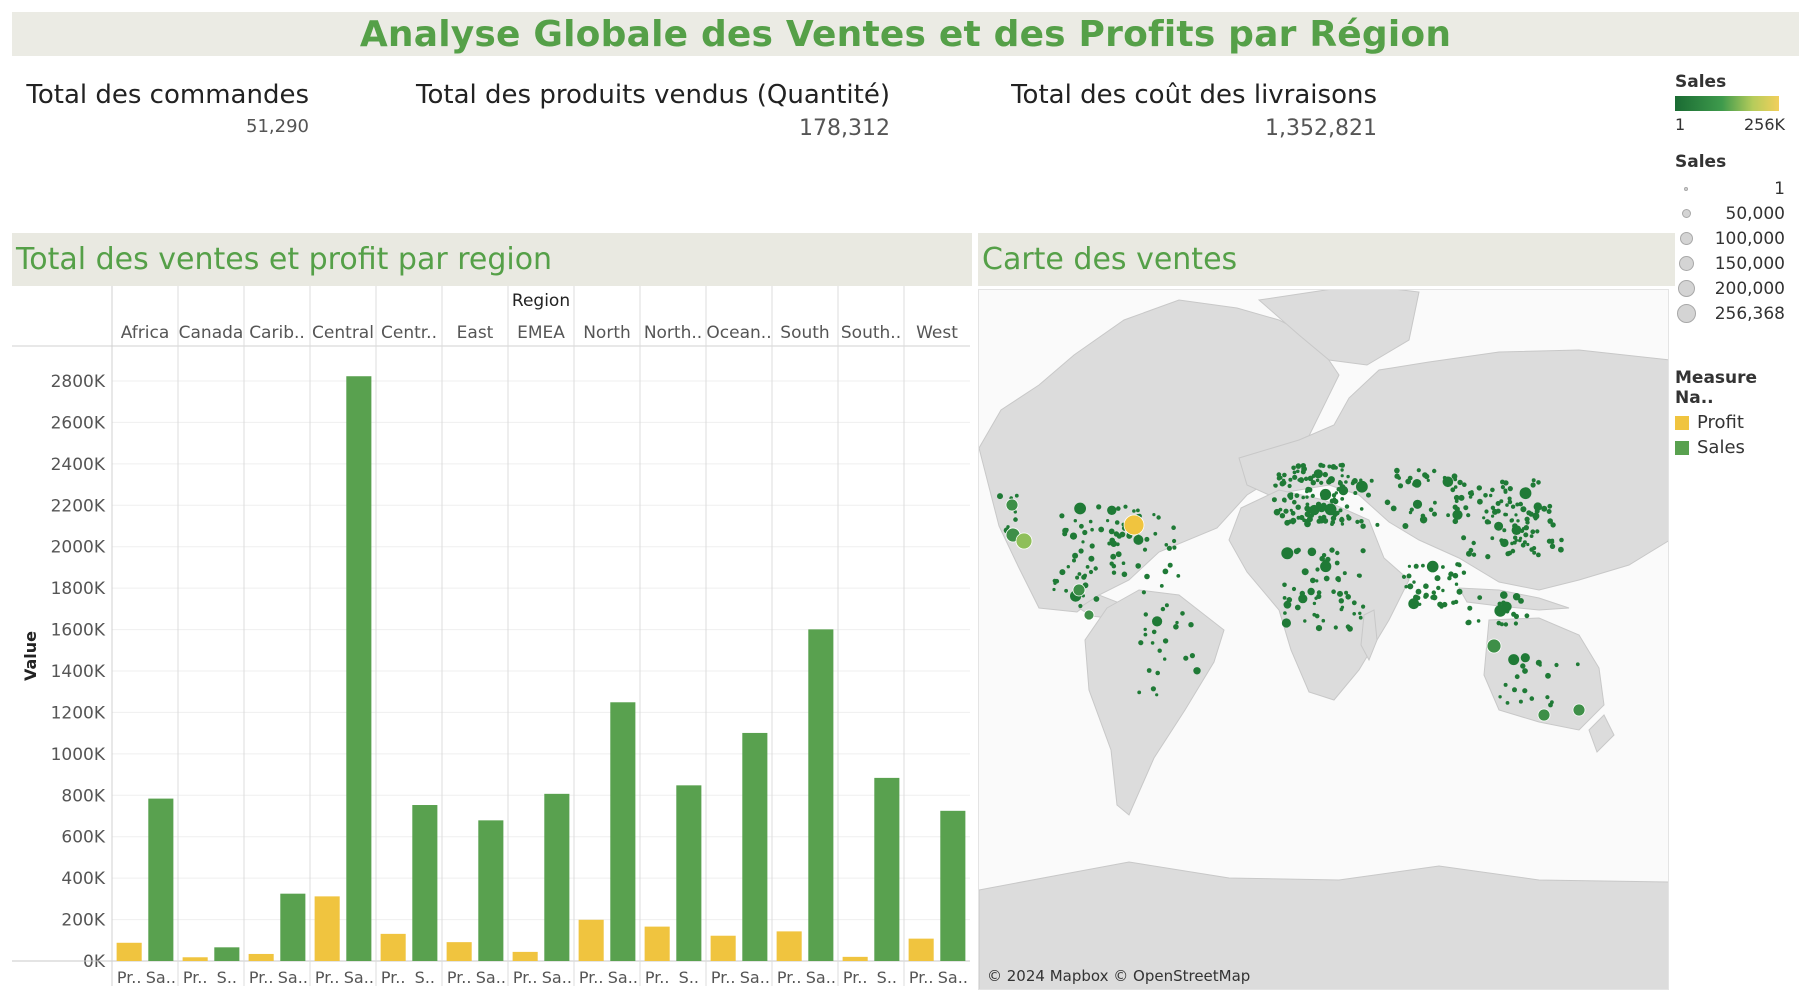 Image resolution: width=1800 pixels, height=1000 pixels. Describe the element at coordinates (1737, 422) in the screenshot. I see `measure-legend-item-profit: Profit` at that location.